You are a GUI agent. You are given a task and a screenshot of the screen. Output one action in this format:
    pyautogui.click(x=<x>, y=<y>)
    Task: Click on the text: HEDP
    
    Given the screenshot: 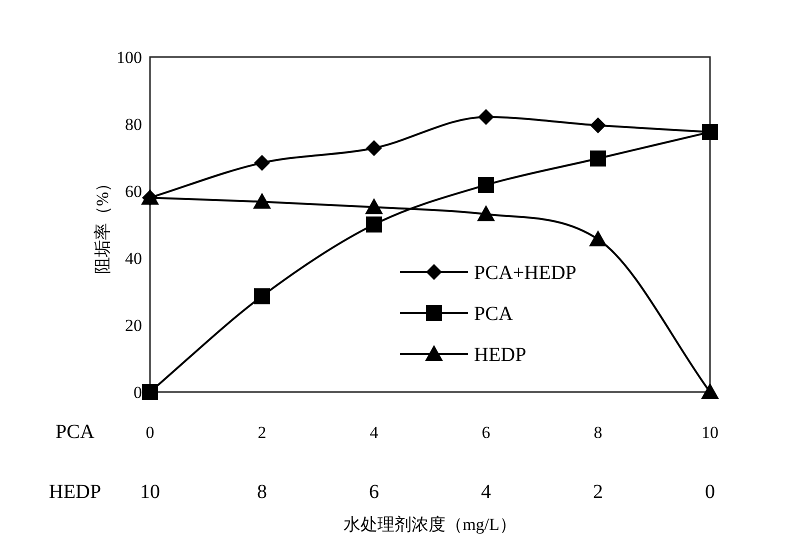 What is the action you would take?
    pyautogui.click(x=75, y=492)
    